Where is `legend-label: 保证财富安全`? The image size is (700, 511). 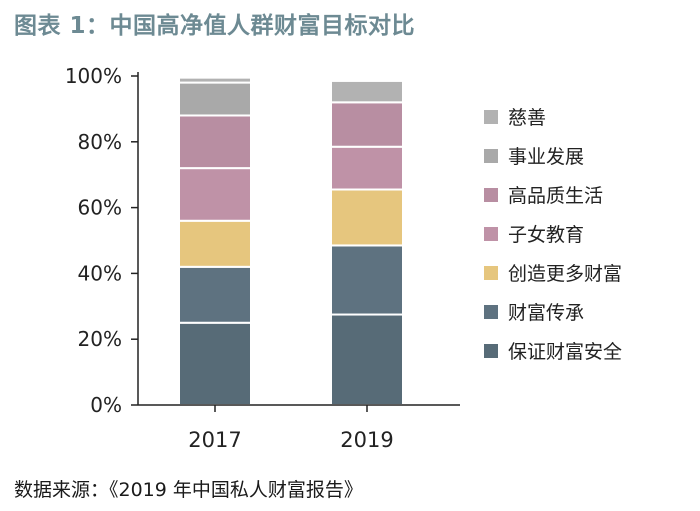 legend-label: 保证财富安全 is located at coordinates (565, 352).